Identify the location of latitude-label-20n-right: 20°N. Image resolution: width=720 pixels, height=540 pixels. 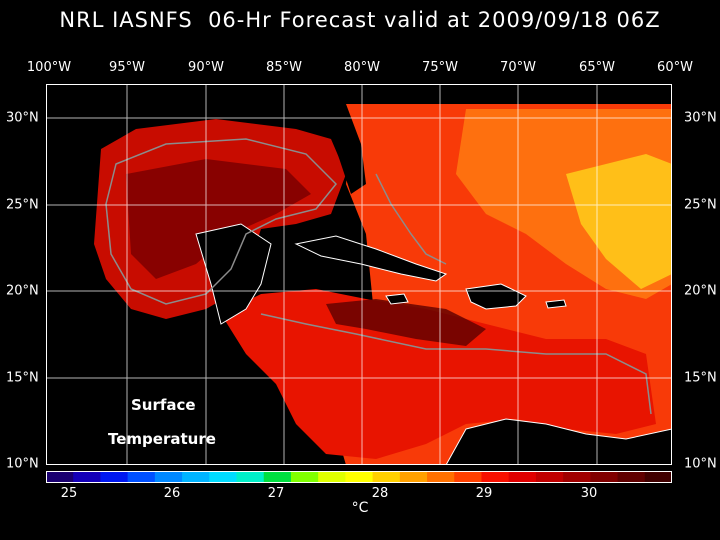
(700, 291).